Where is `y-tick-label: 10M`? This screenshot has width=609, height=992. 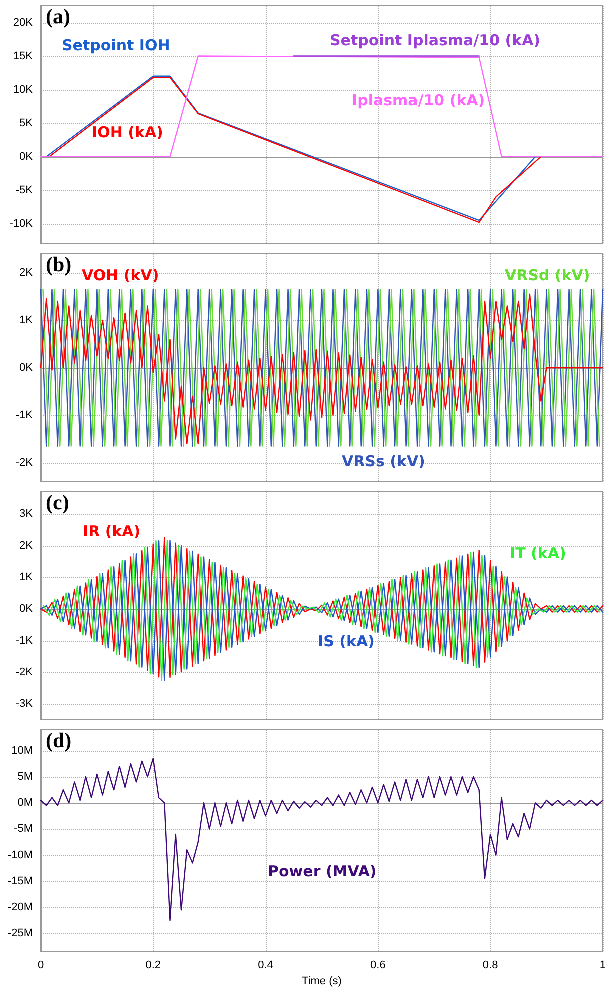
y-tick-label: 10M is located at coordinates (22, 750).